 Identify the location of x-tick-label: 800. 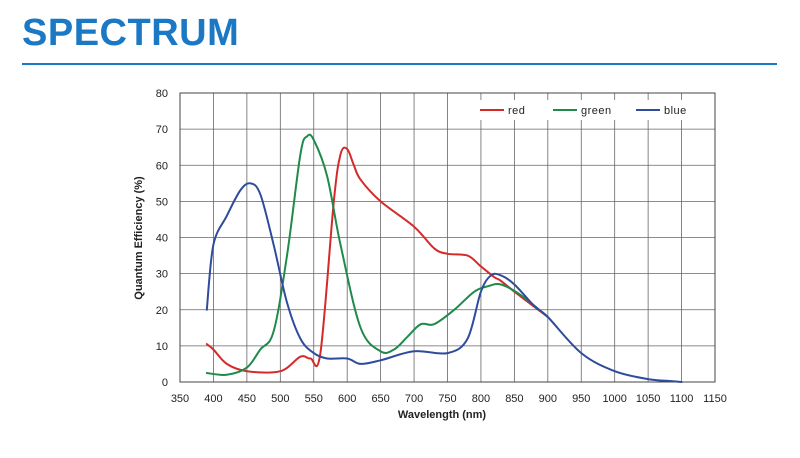
(481, 399).